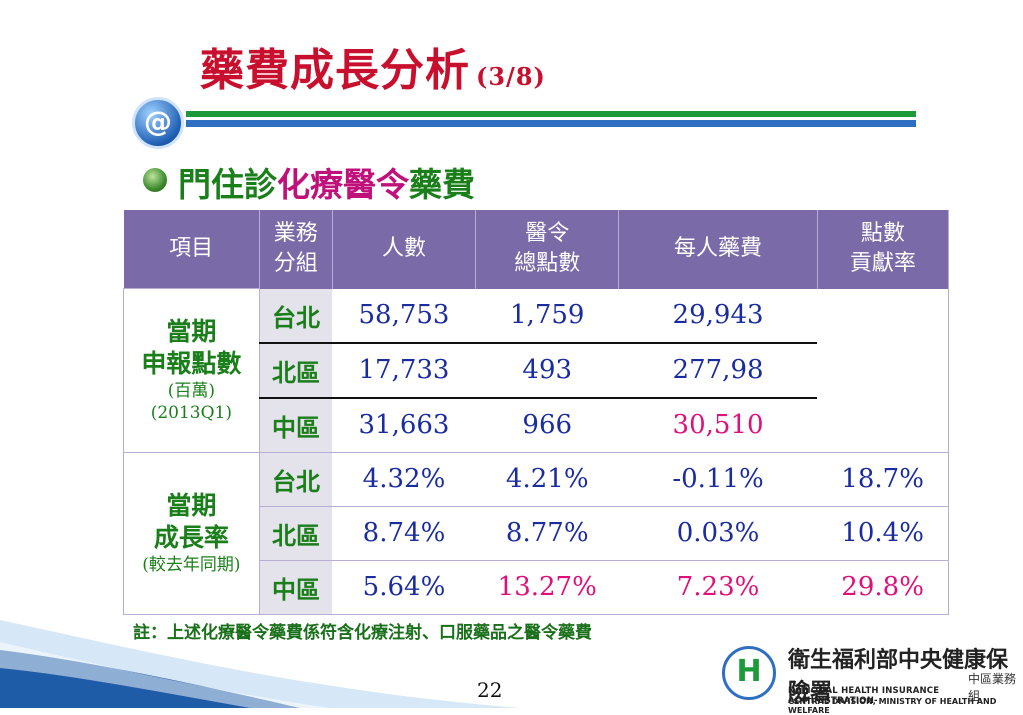 This screenshot has height=715, width=1023. I want to click on per-person-cell: 7.23%, so click(718, 587).